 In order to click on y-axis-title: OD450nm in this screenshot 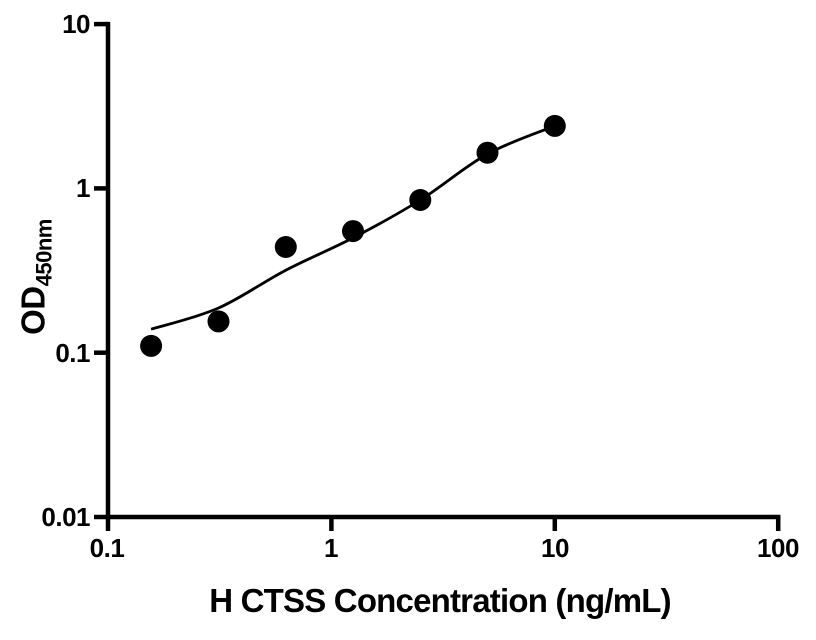, I will do `click(36, 277)`.